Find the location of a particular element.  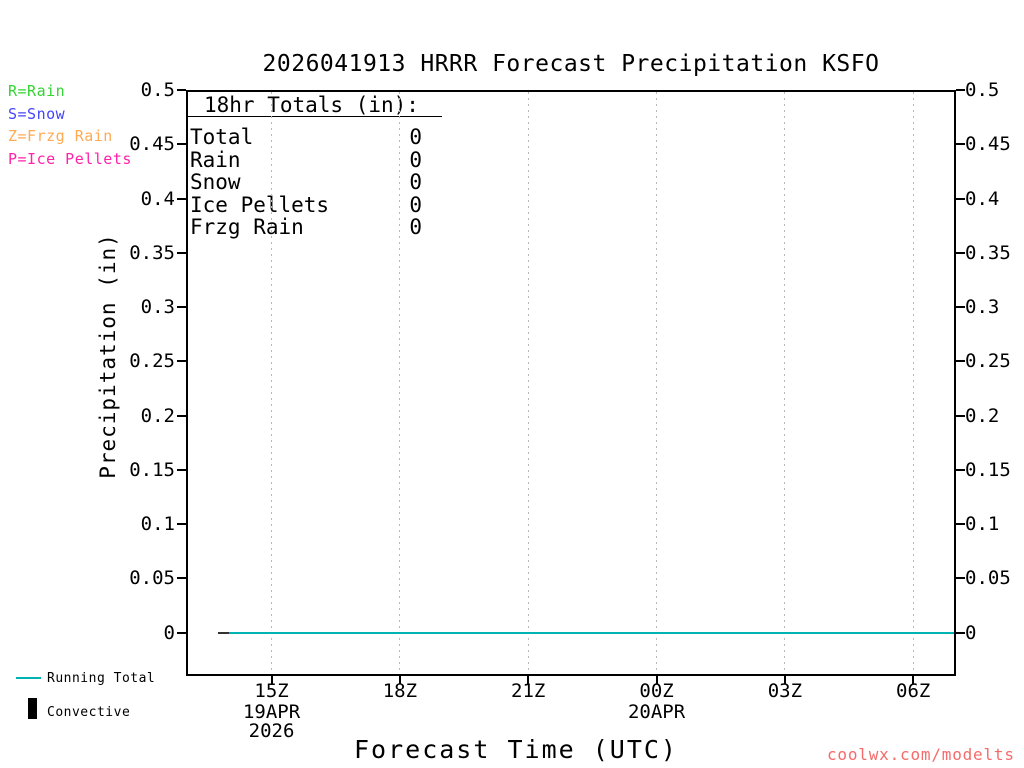

series-line-running-total is located at coordinates (591, 632).